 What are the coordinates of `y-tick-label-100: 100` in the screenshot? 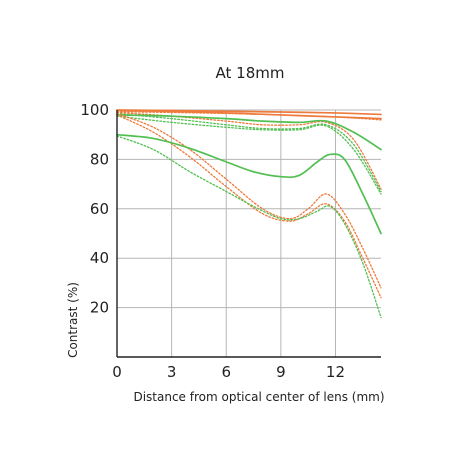 It's located at (94, 110).